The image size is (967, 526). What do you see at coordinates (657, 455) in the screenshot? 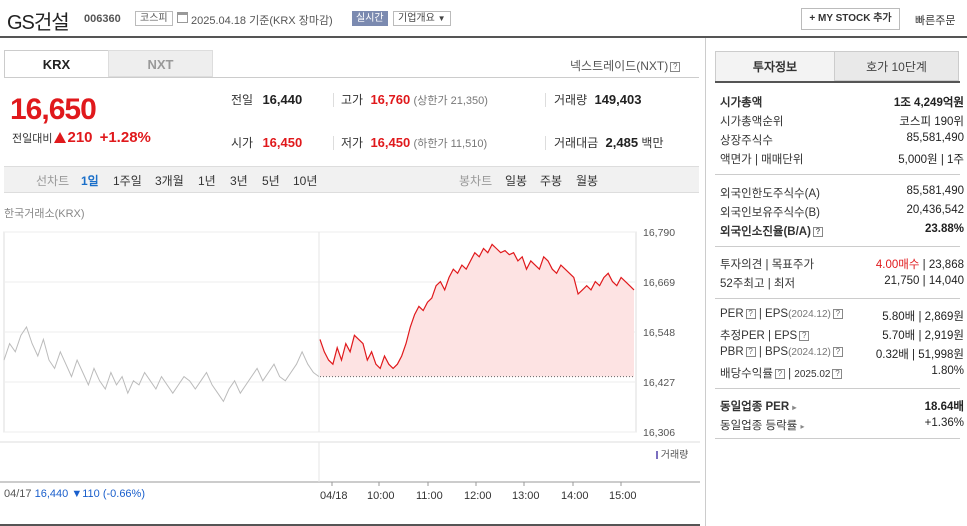
I see `volume-swatch` at bounding box center [657, 455].